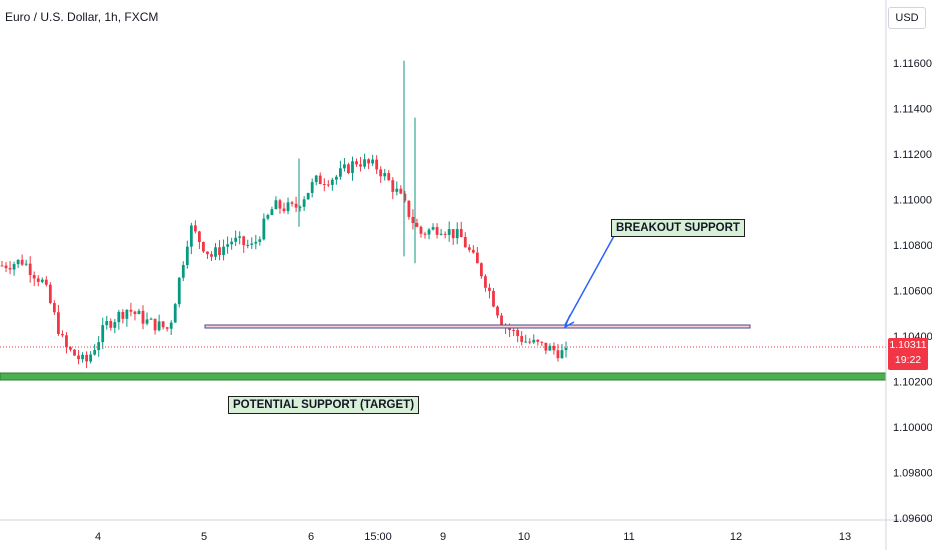  Describe the element at coordinates (907, 18) in the screenshot. I see `currency-selector: USD` at that location.